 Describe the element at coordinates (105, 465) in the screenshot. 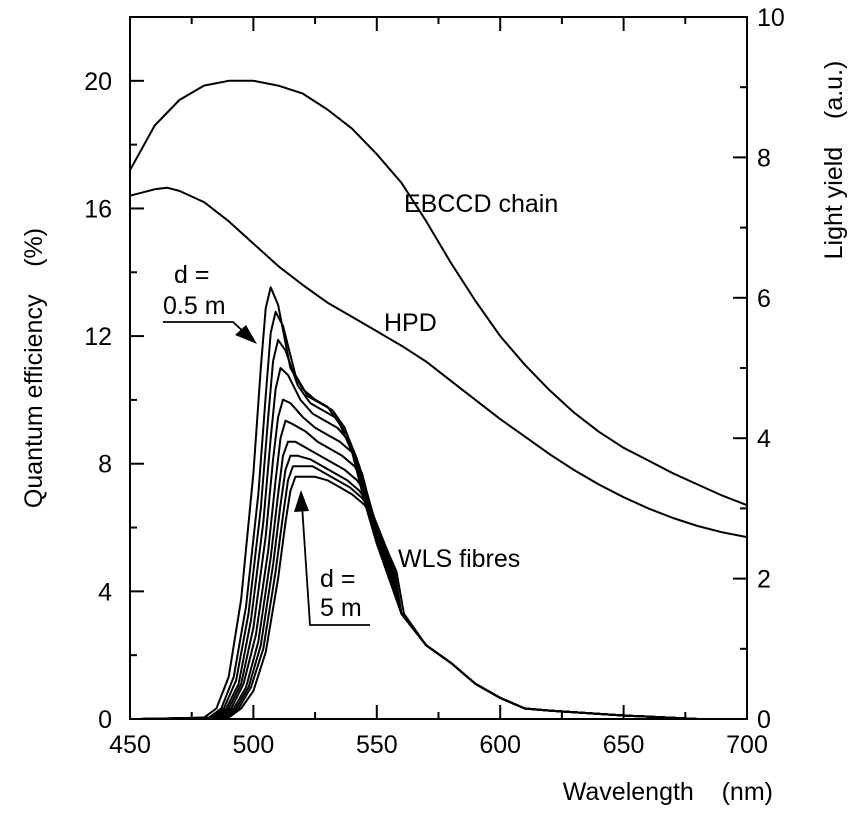

I see `y-left-tick-label: 8` at that location.